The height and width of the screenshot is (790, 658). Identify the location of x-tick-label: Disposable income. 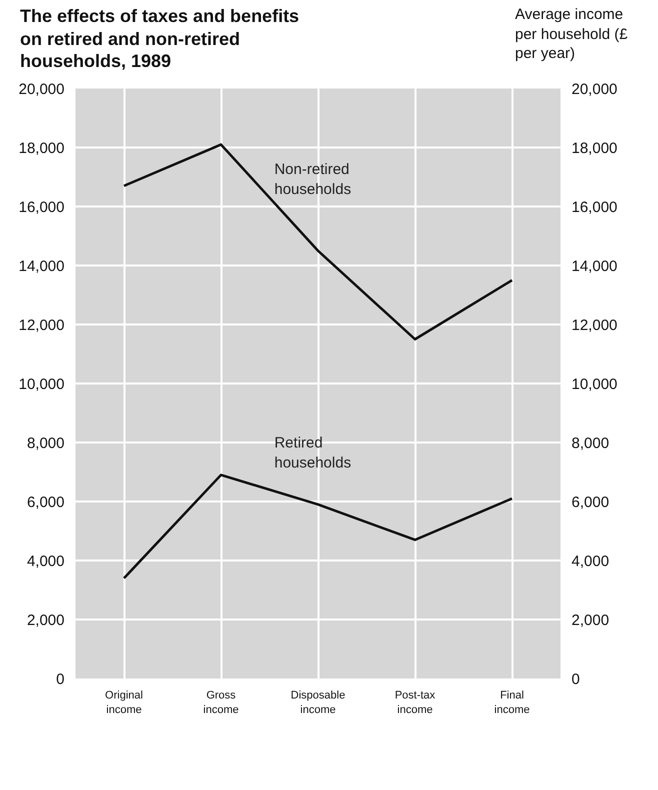
(318, 702).